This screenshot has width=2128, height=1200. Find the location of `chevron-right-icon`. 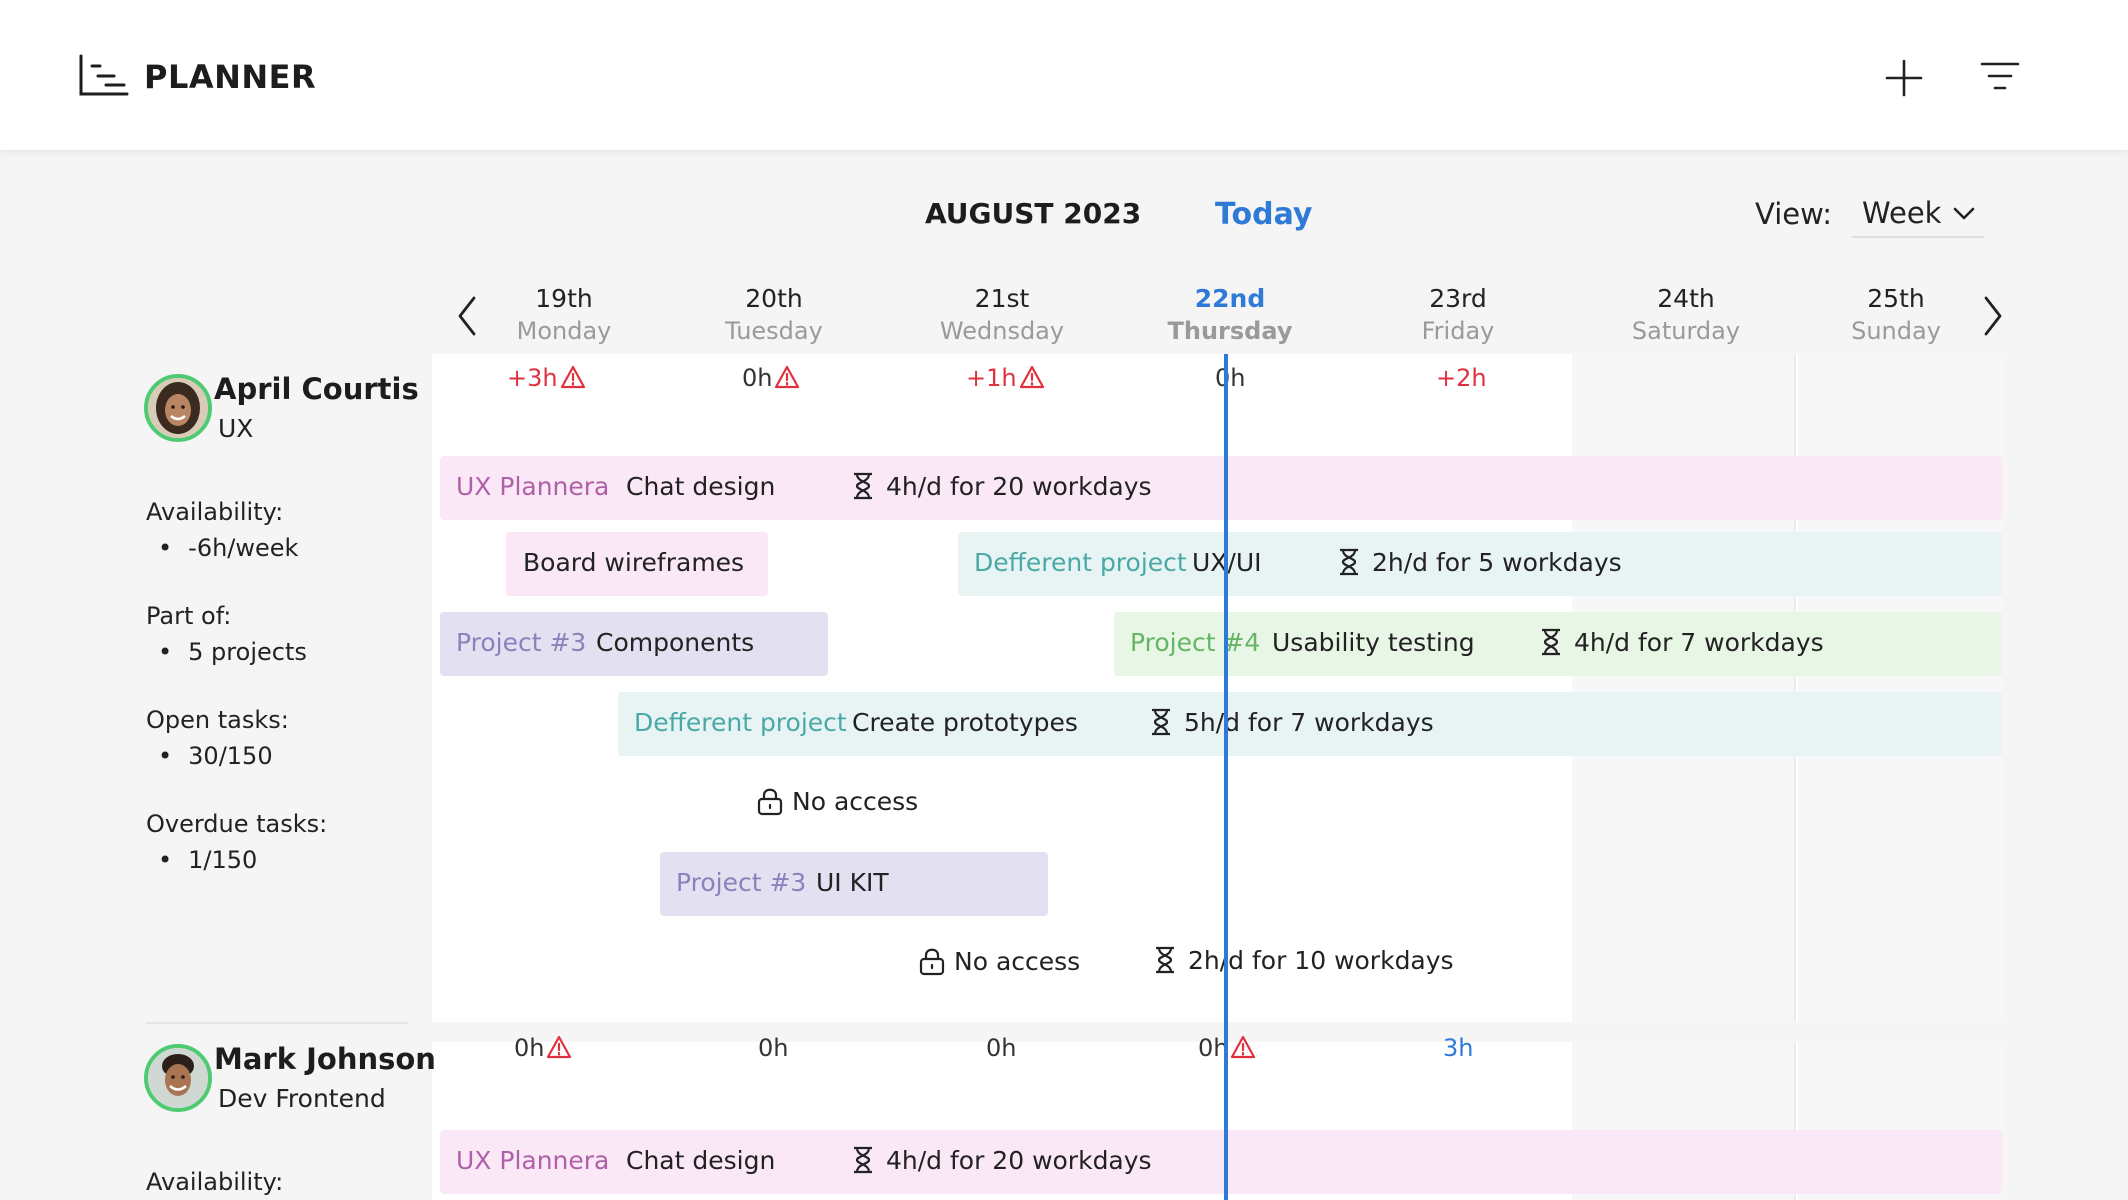

chevron-right-icon is located at coordinates (1993, 316).